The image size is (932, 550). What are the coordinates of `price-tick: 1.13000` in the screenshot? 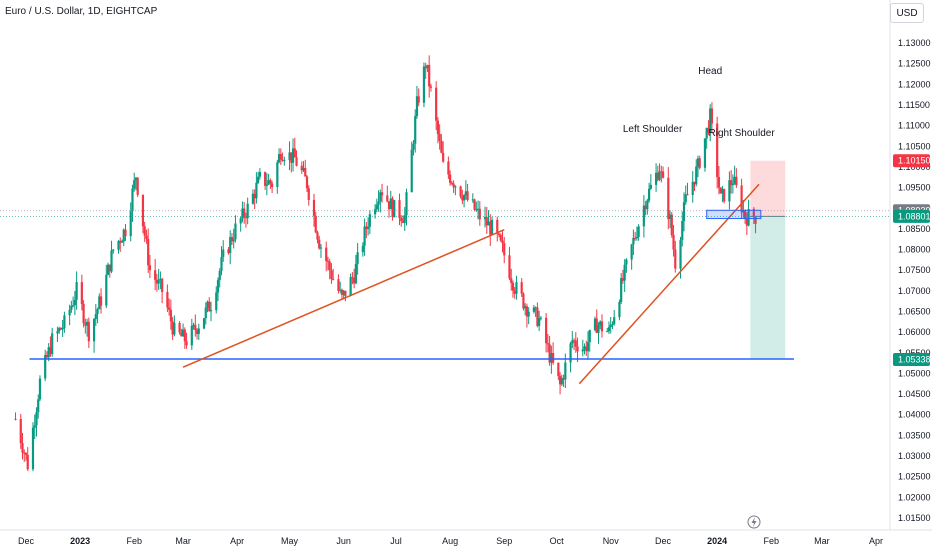 It's located at (914, 43).